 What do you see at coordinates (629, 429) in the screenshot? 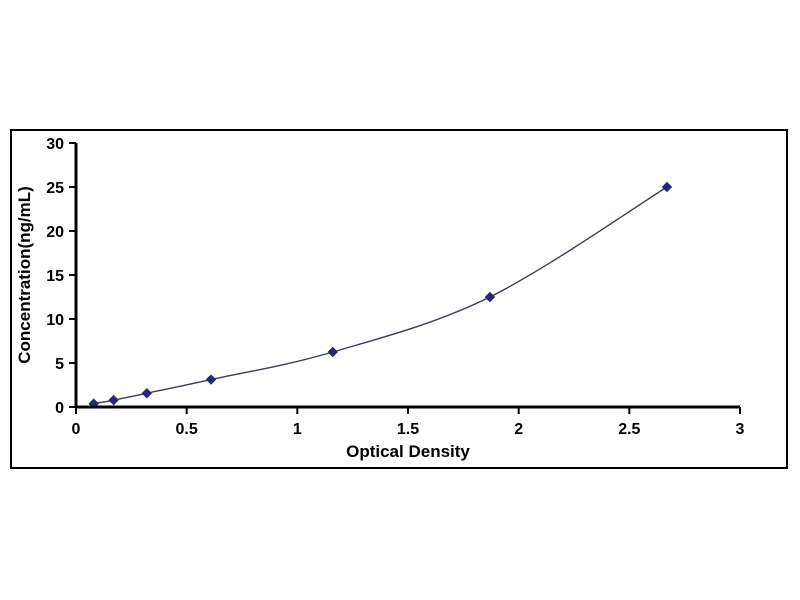
I see `x-tick-label: 2.5` at bounding box center [629, 429].